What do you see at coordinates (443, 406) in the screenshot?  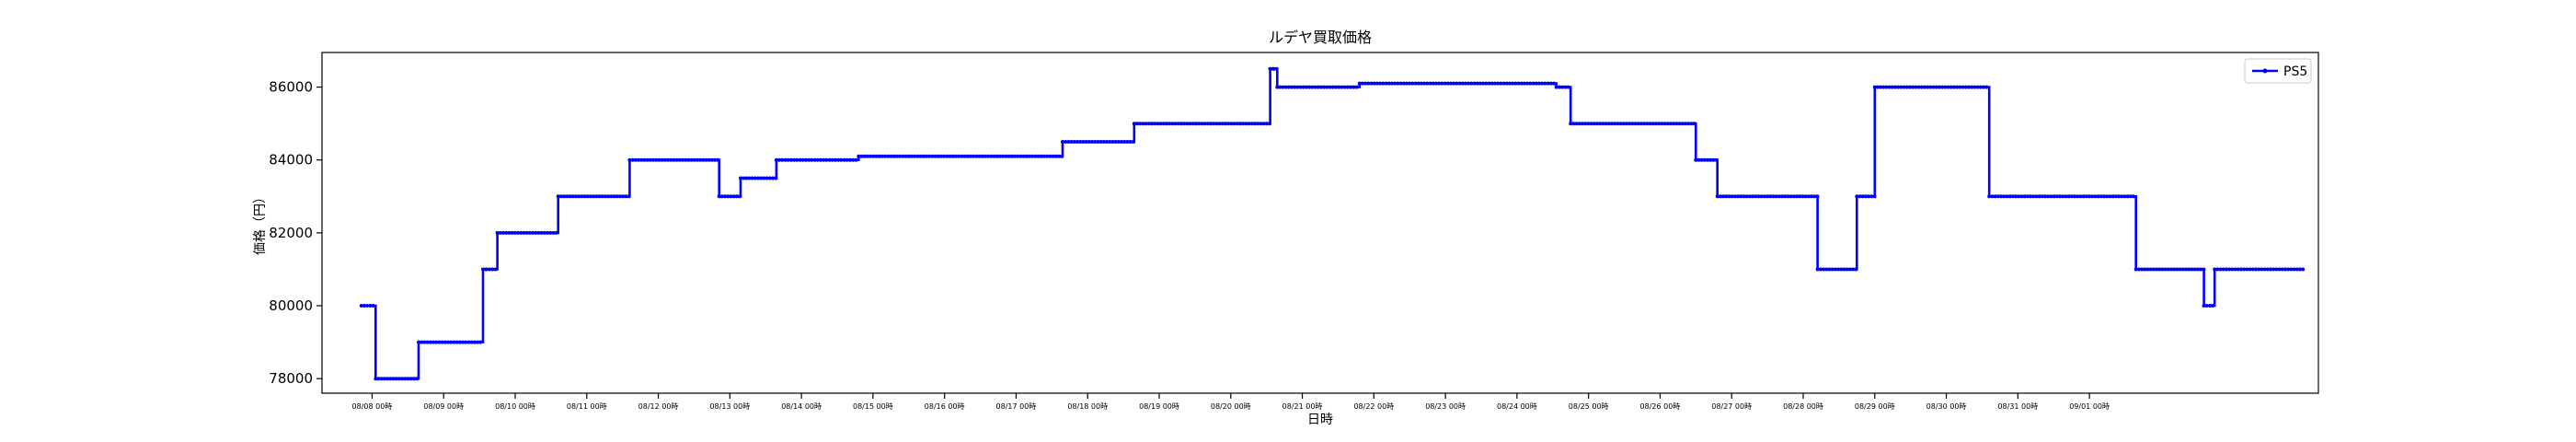 I see `x-tick-label: 08/09 00時` at bounding box center [443, 406].